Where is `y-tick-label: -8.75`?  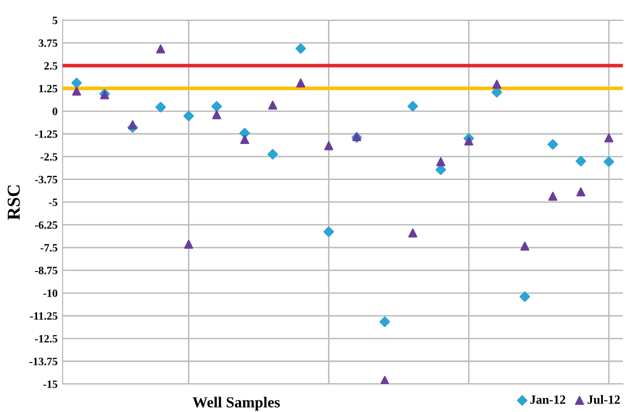 y-tick-label: -8.75 is located at coordinates (46, 270).